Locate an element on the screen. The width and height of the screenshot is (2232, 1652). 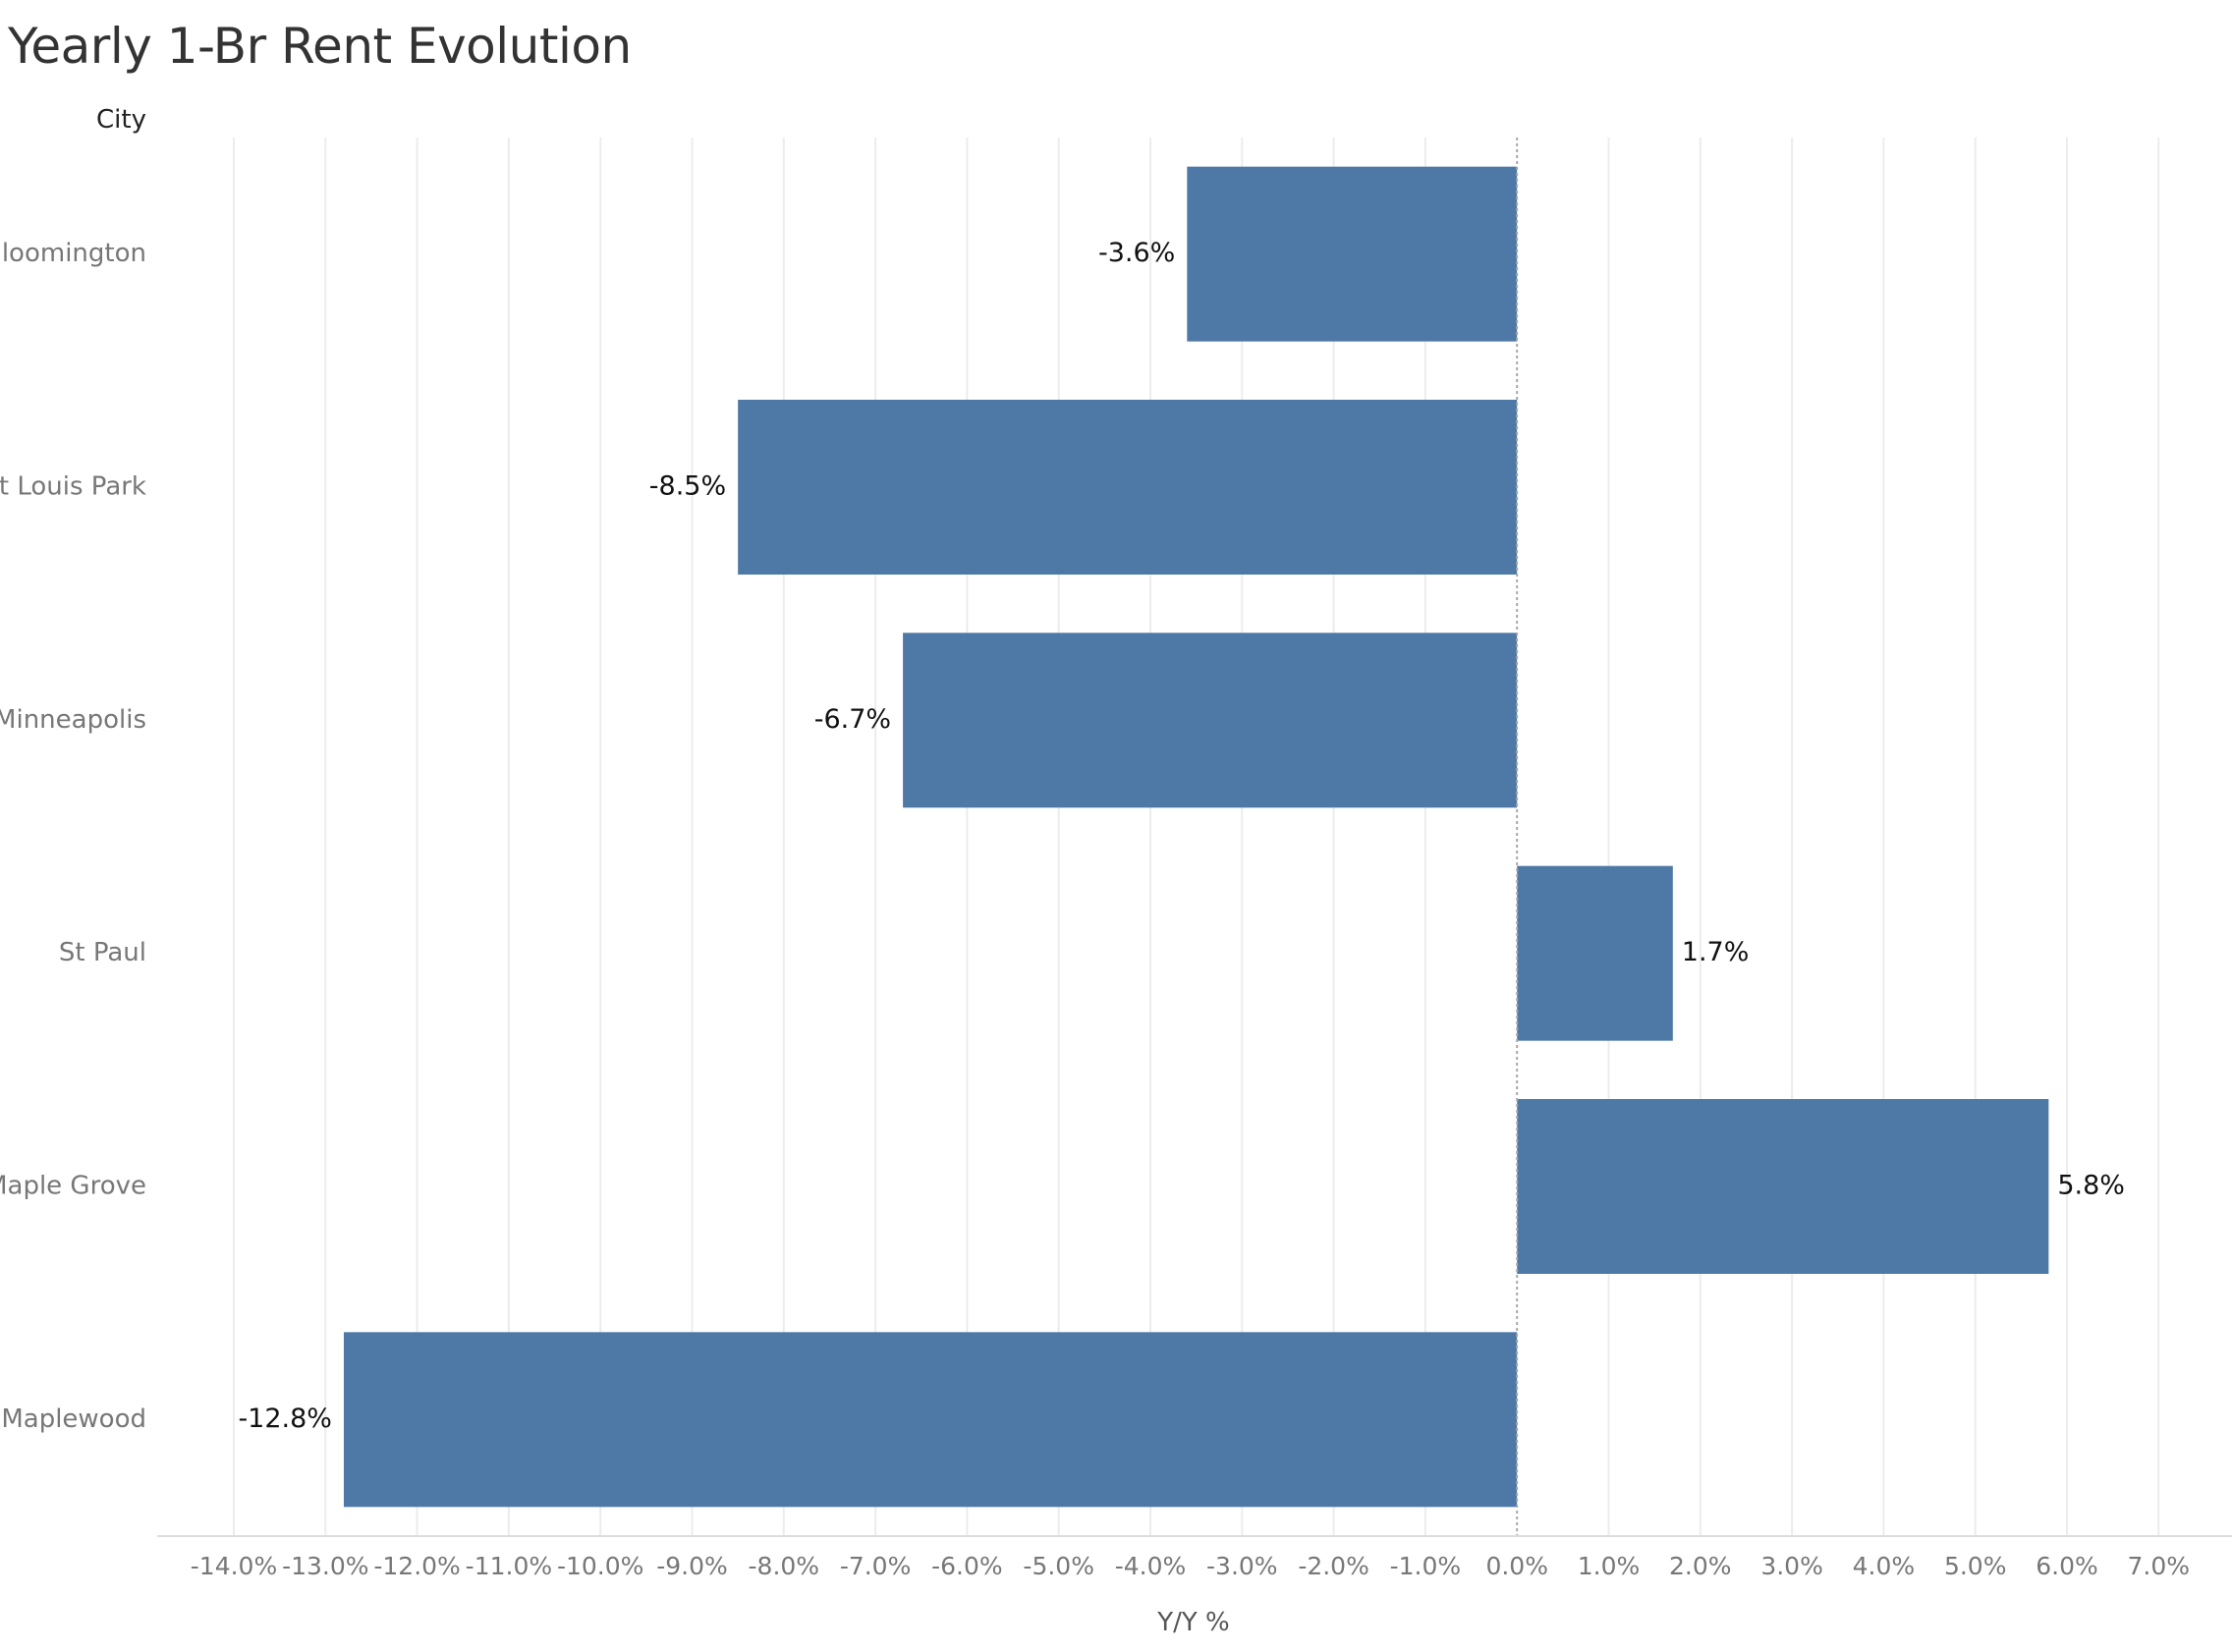
x-tick-label: -9.0% is located at coordinates (692, 1566).